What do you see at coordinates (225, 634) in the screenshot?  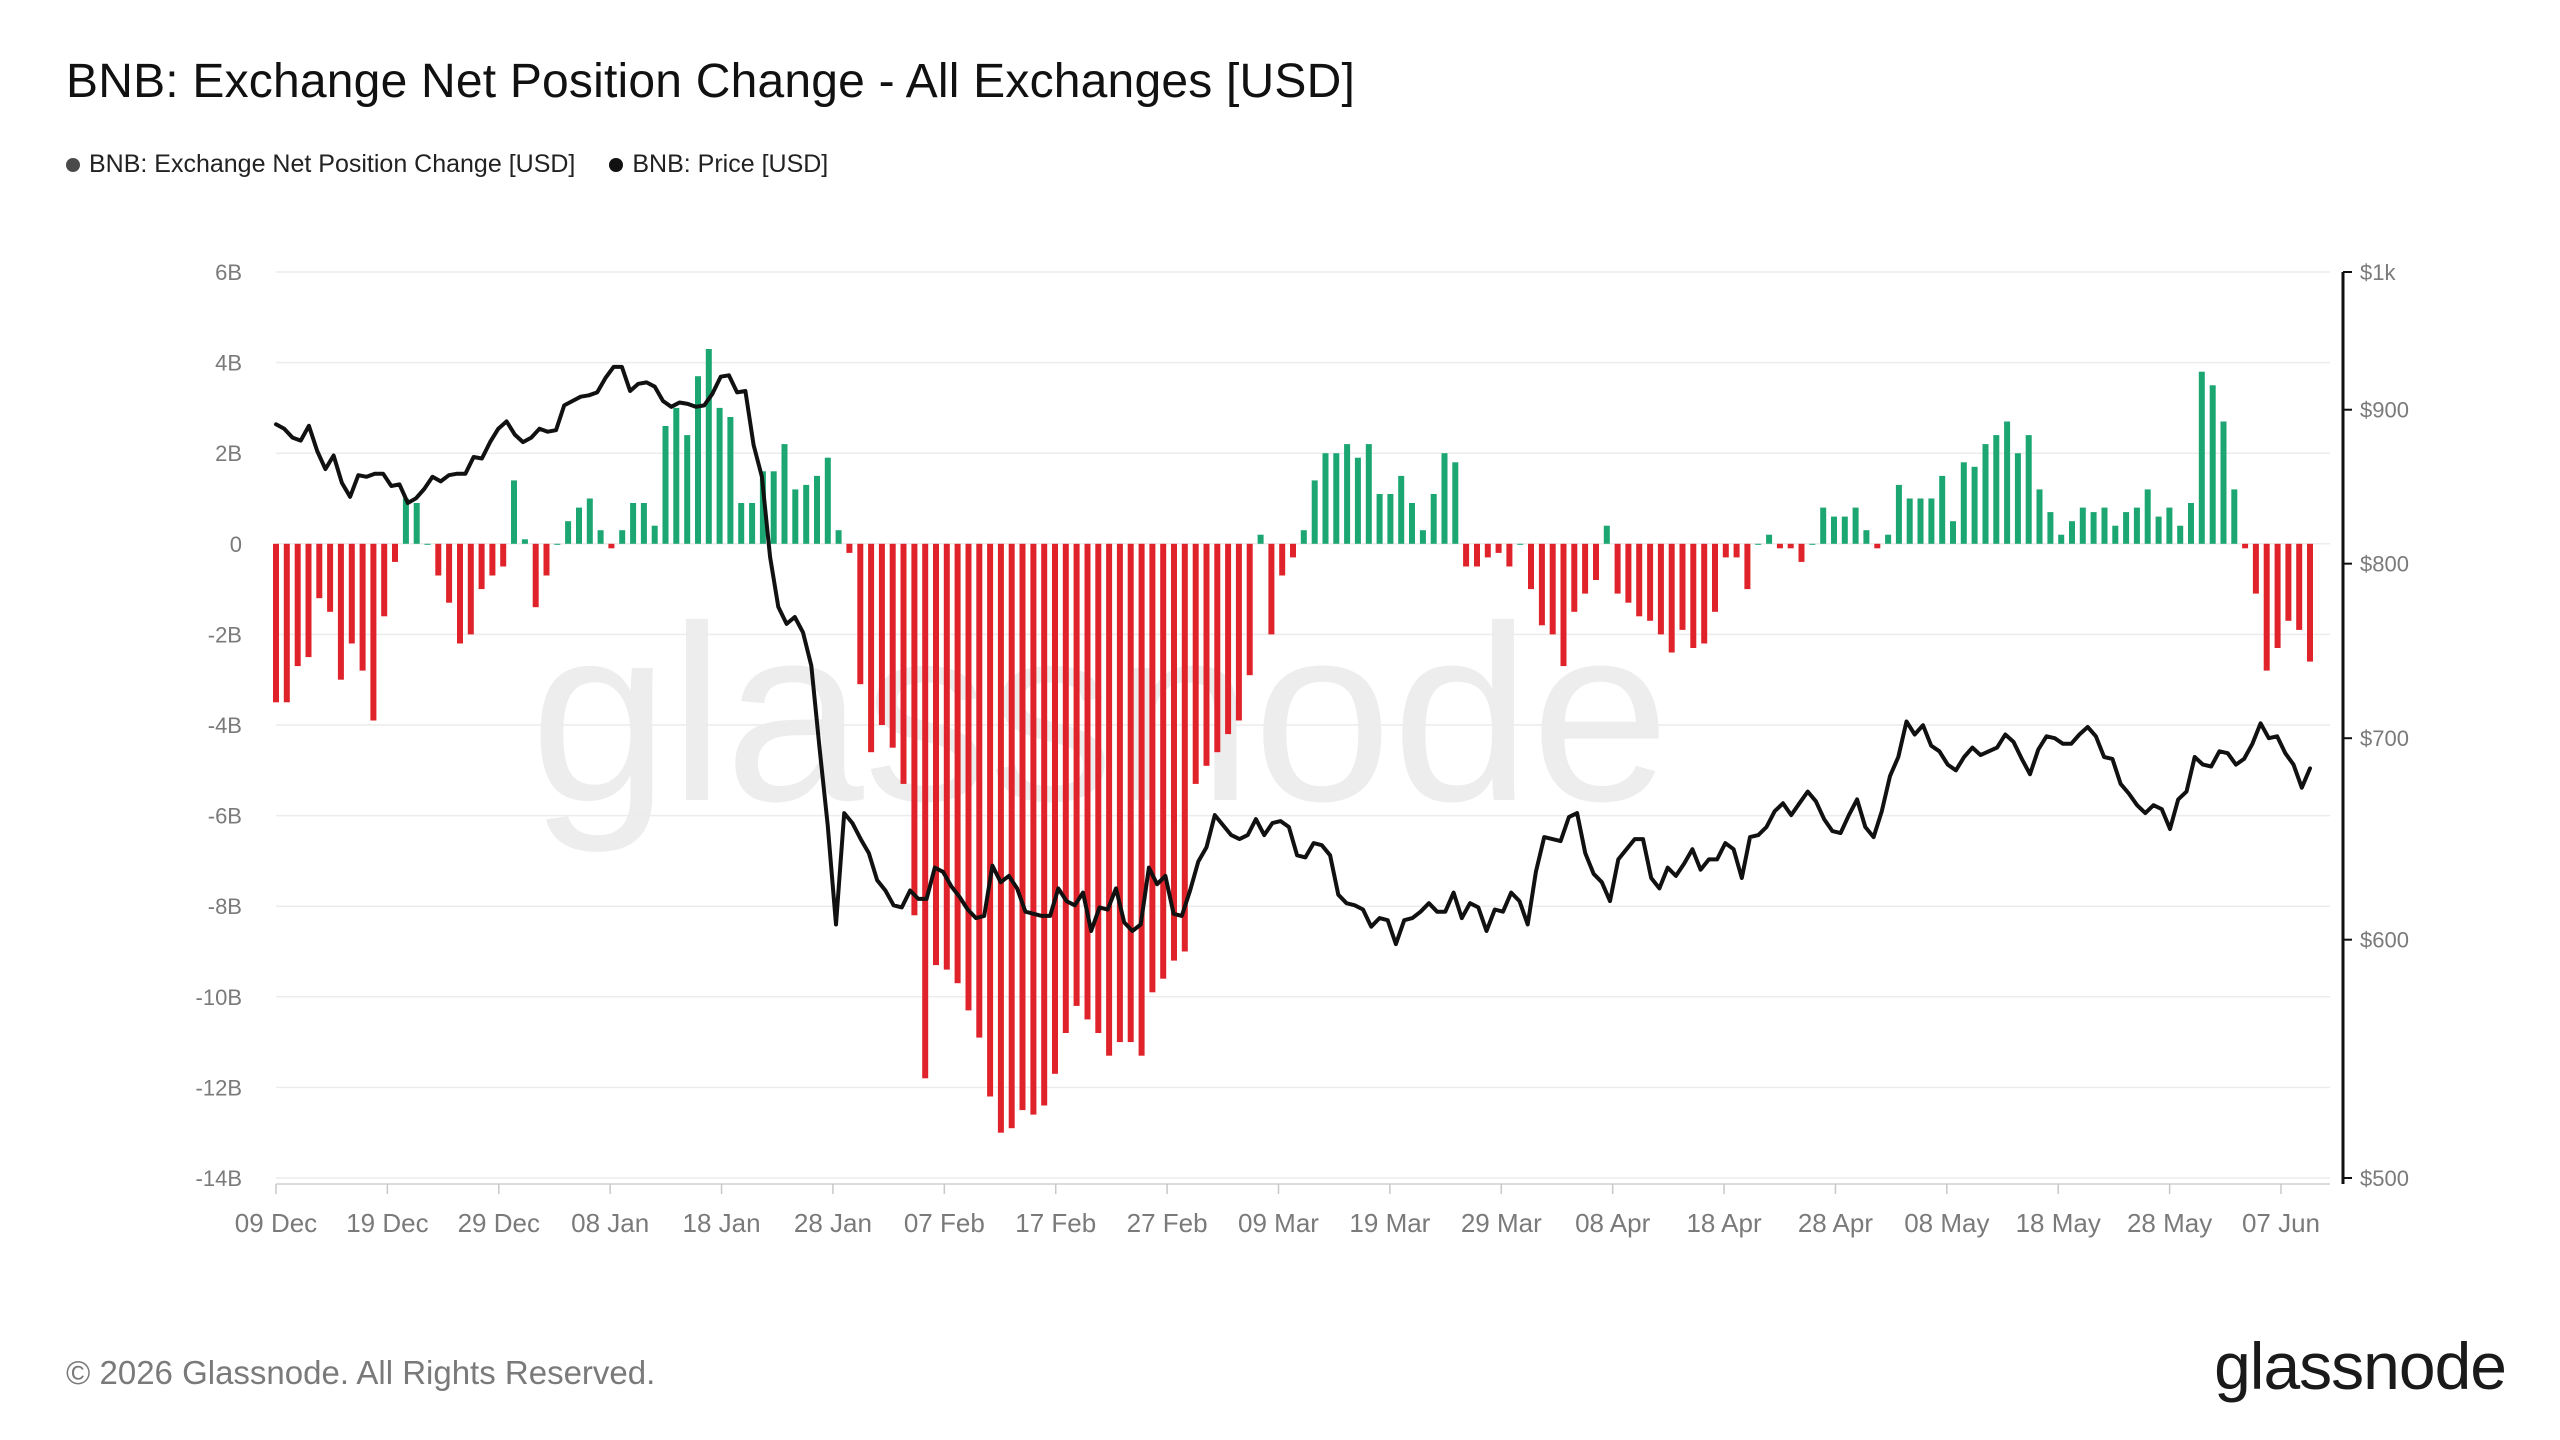 I see `y-left-tick-label: -2B` at bounding box center [225, 634].